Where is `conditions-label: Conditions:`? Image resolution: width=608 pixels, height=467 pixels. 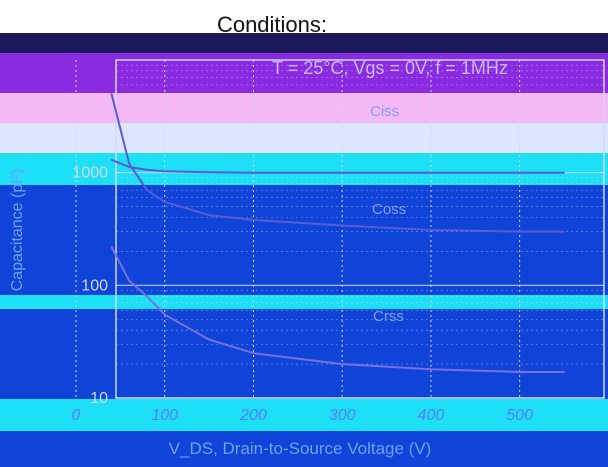
conditions-label: Conditions: is located at coordinates (272, 24).